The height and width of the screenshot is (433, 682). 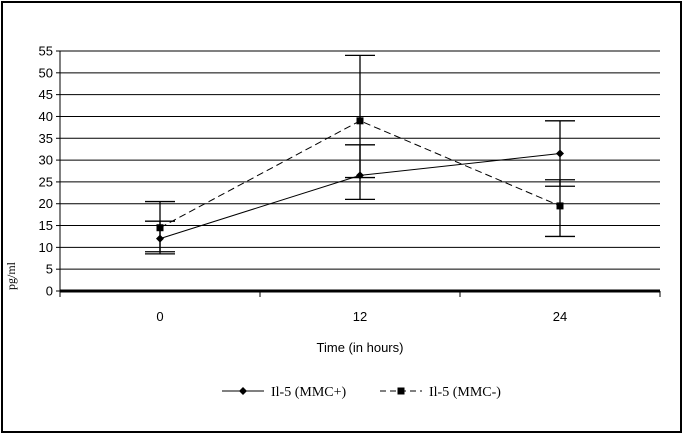 I want to click on x-axis-title: Time (in hours), so click(x=360, y=347).